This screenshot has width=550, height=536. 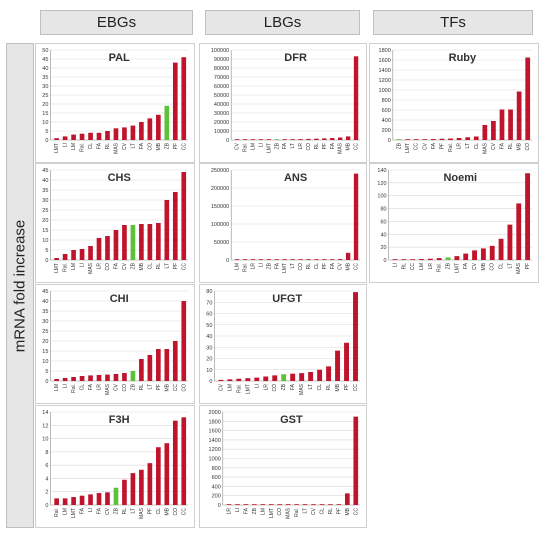 What do you see at coordinates (45, 440) in the screenshot?
I see `y-tick-label: 10` at bounding box center [45, 440].